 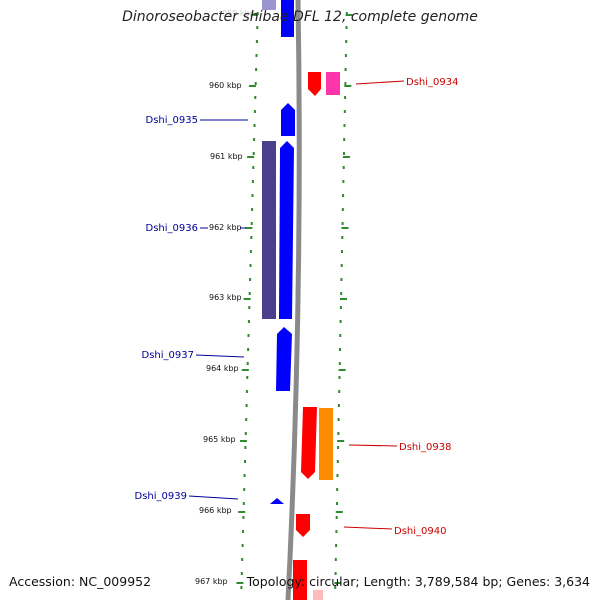 What do you see at coordinates (168, 355) in the screenshot?
I see `label-dshi-0937: Dshi_0937` at bounding box center [168, 355].